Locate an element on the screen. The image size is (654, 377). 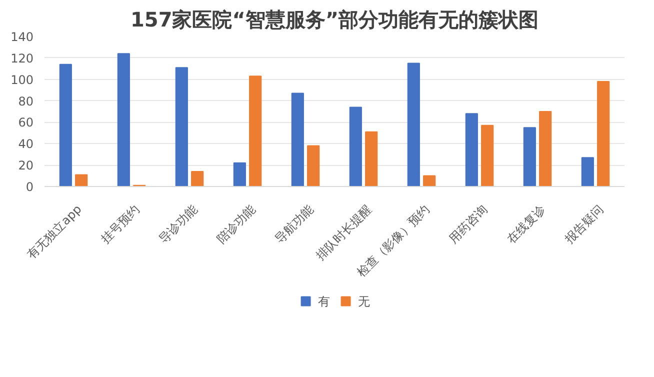
y-tick-label: 120 is located at coordinates (22, 58).